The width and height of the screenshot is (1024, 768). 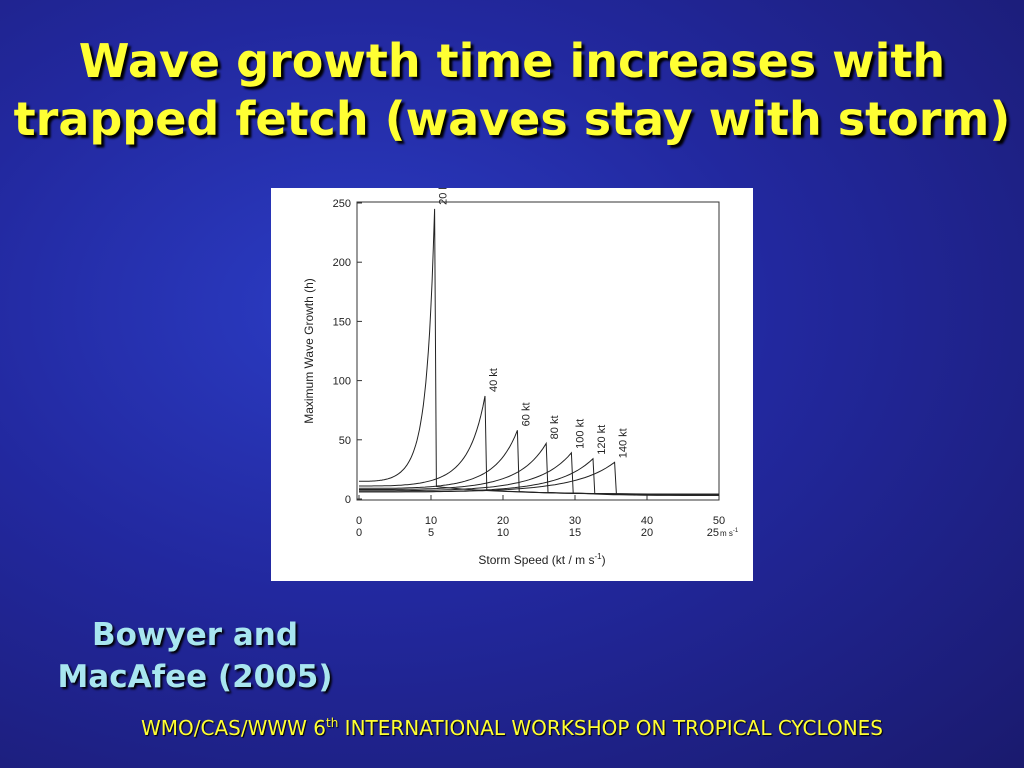 I want to click on x-tick-label-ms: 20, so click(x=647, y=533).